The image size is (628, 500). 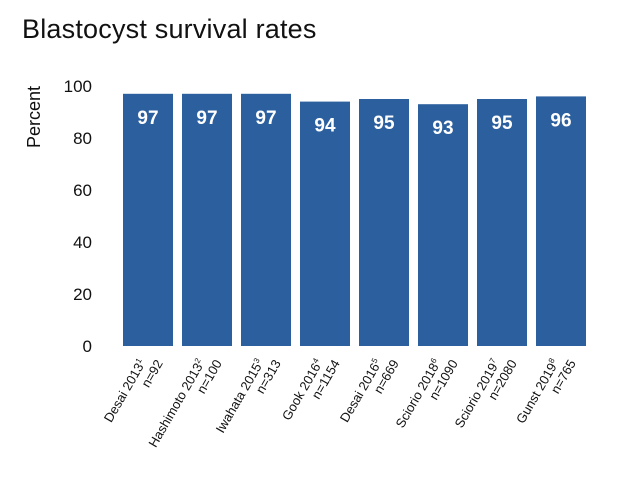 What do you see at coordinates (354, 123) in the screenshot?
I see `bar-value-labels: 97 97 97 94 95 93 95 96` at bounding box center [354, 123].